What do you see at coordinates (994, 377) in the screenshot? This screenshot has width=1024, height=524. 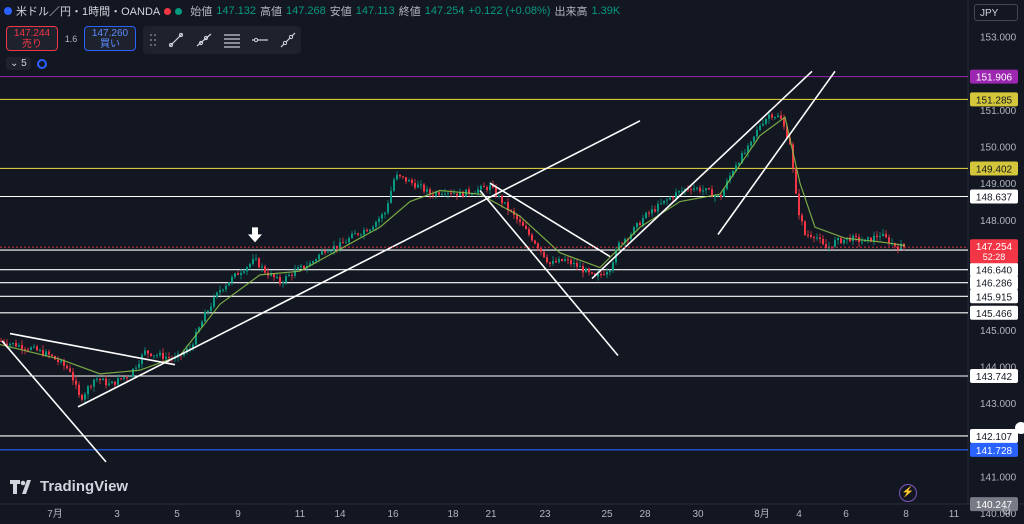 I see `level-label: 143.742` at bounding box center [994, 377].